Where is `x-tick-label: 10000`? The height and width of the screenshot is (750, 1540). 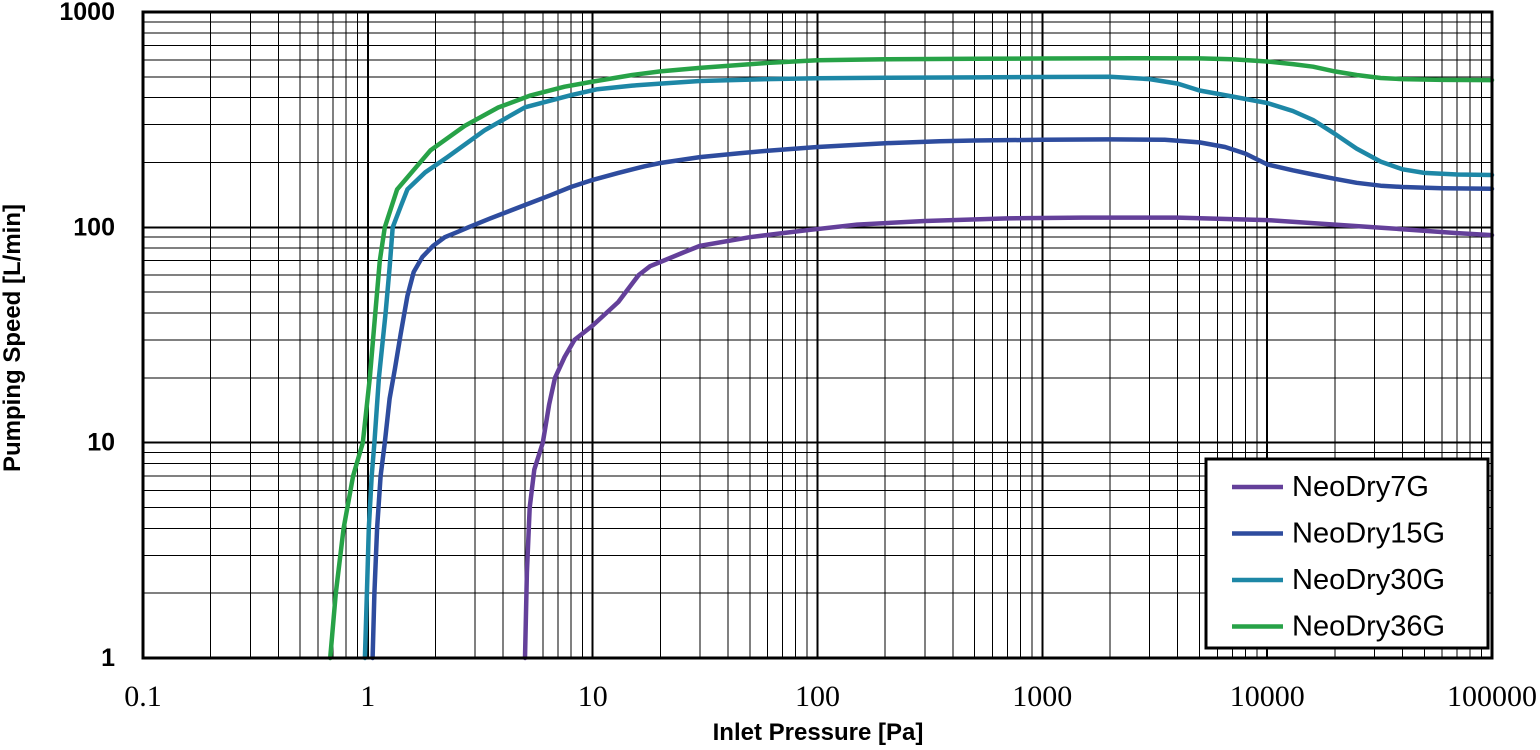
x-tick-label: 10000 is located at coordinates (1267, 696).